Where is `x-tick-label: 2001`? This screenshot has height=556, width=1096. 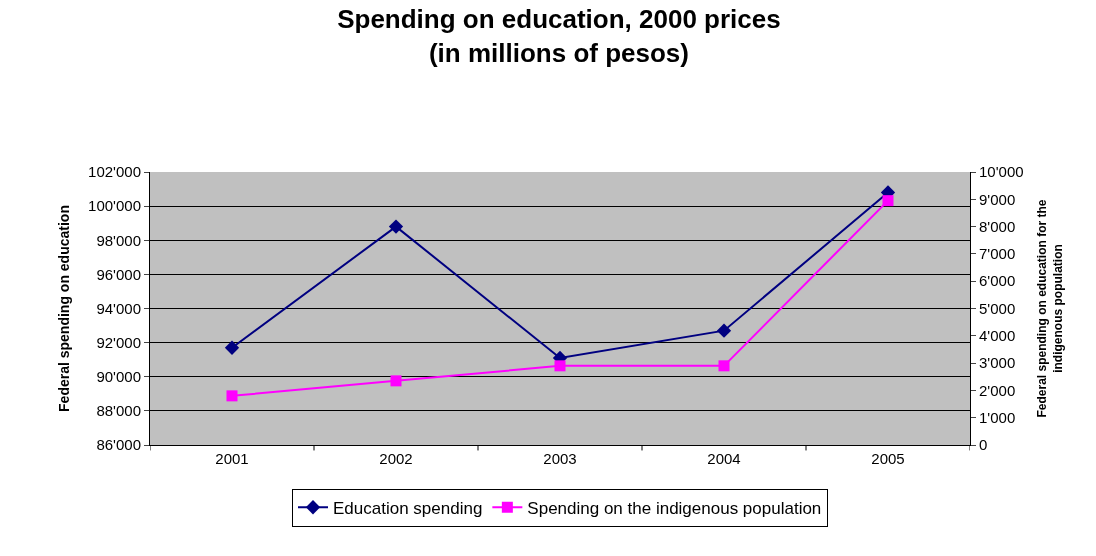
x-tick-label: 2001 is located at coordinates (232, 458).